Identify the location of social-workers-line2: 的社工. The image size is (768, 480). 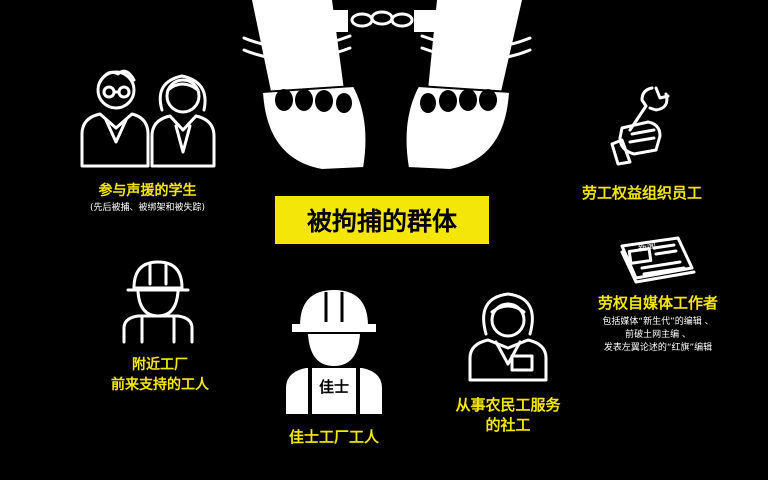
(508, 425).